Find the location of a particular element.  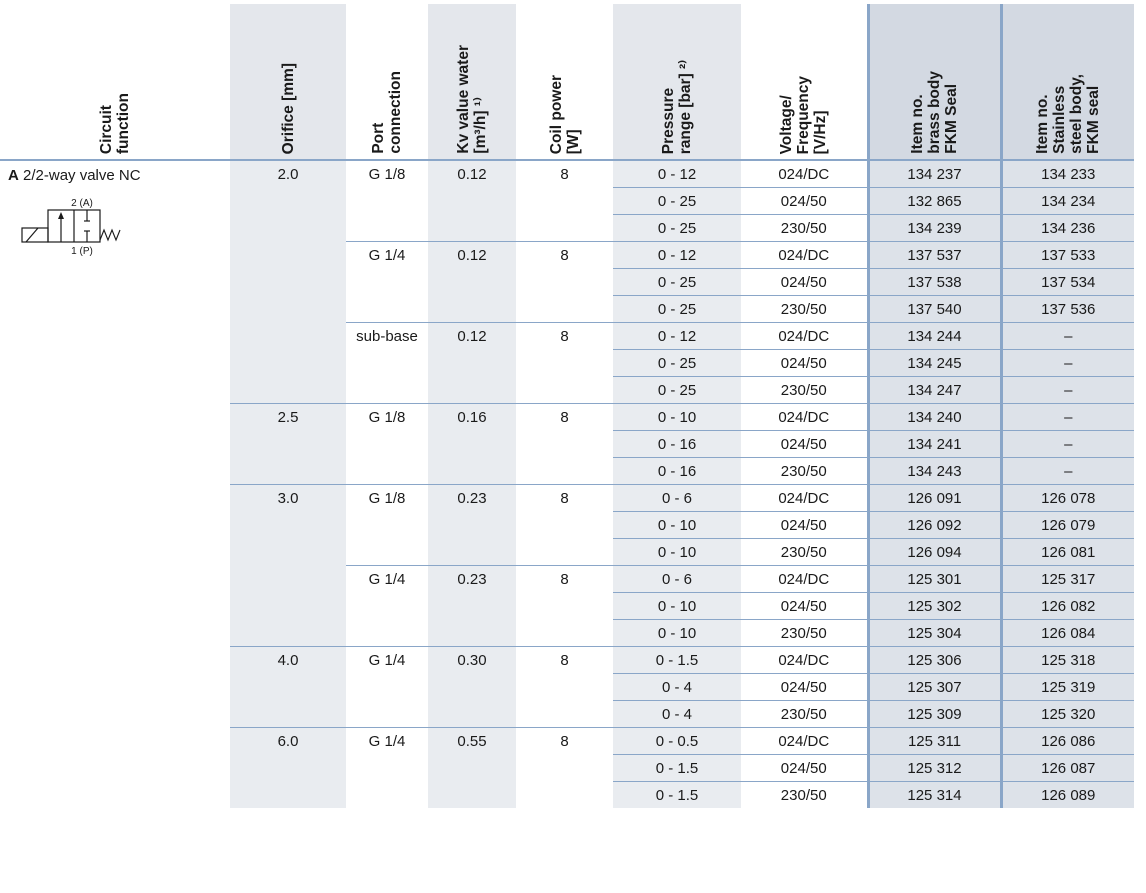

item-brass-cell: 134 247 is located at coordinates (933, 390).